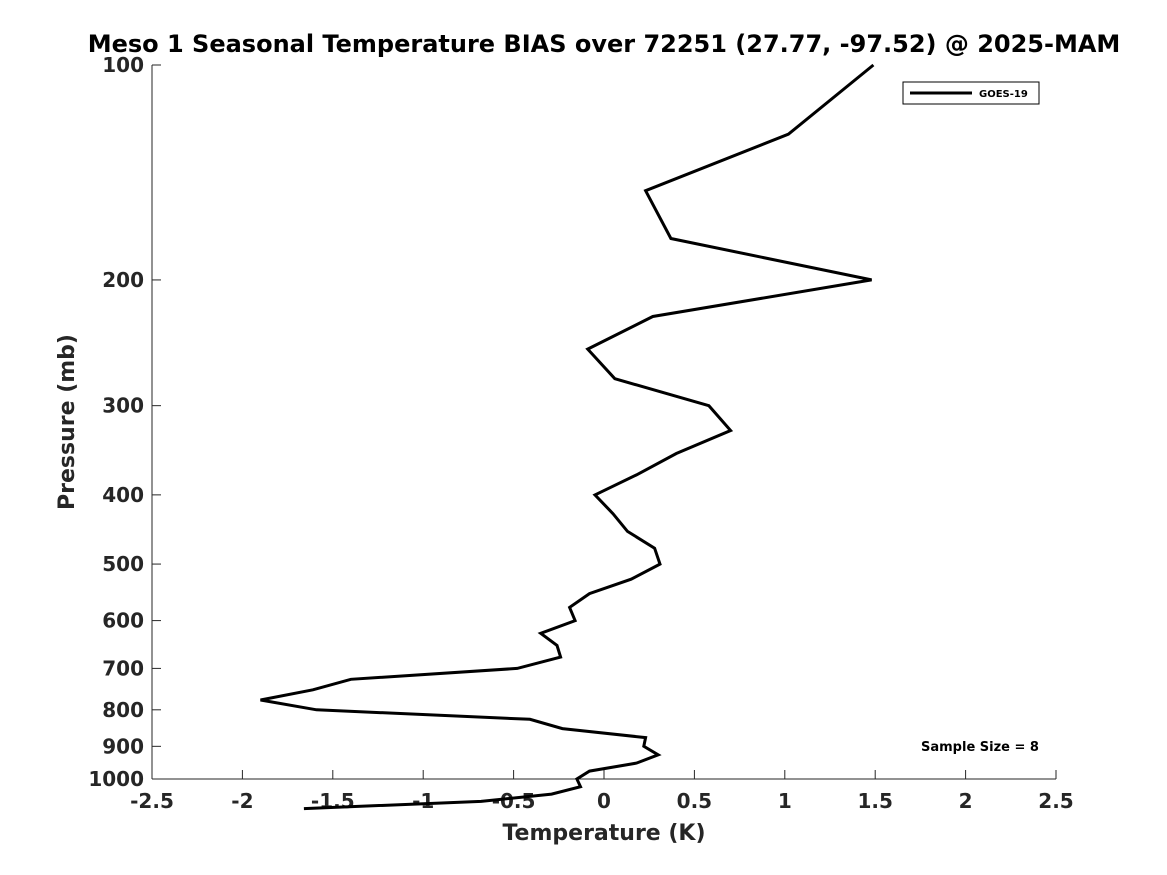 The width and height of the screenshot is (1167, 875). I want to click on y-tick-label: 100, so click(123, 65).